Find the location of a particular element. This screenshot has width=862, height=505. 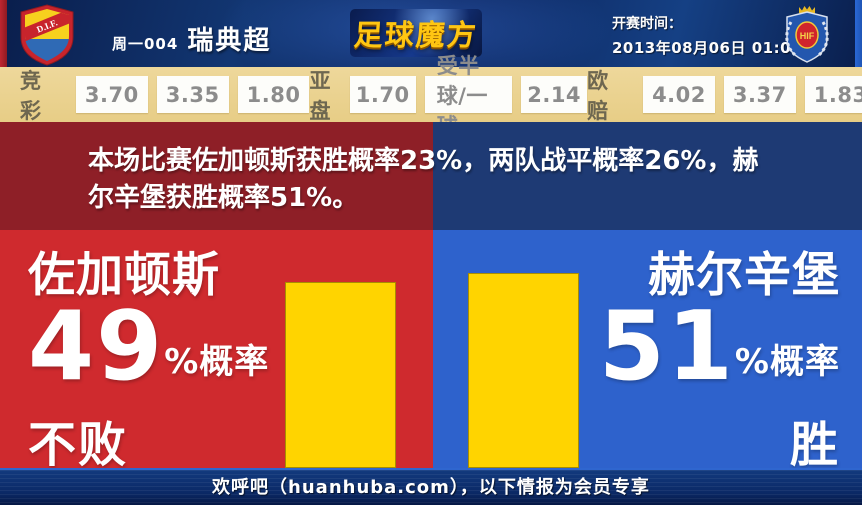

away-team-crest-hif-icon: HIF is located at coordinates (807, 36).